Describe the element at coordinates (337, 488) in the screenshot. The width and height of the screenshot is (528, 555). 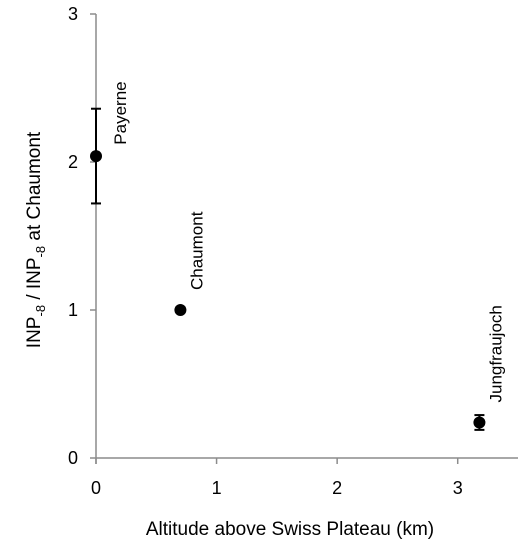
I see `x-tick-label: 2` at that location.